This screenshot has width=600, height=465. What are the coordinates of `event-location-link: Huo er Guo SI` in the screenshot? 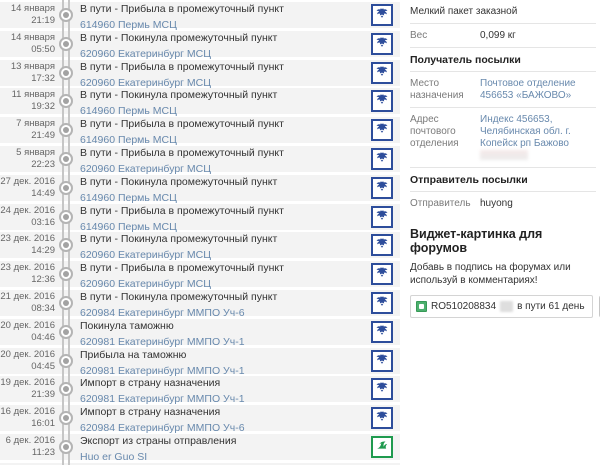 It's located at (114, 456).